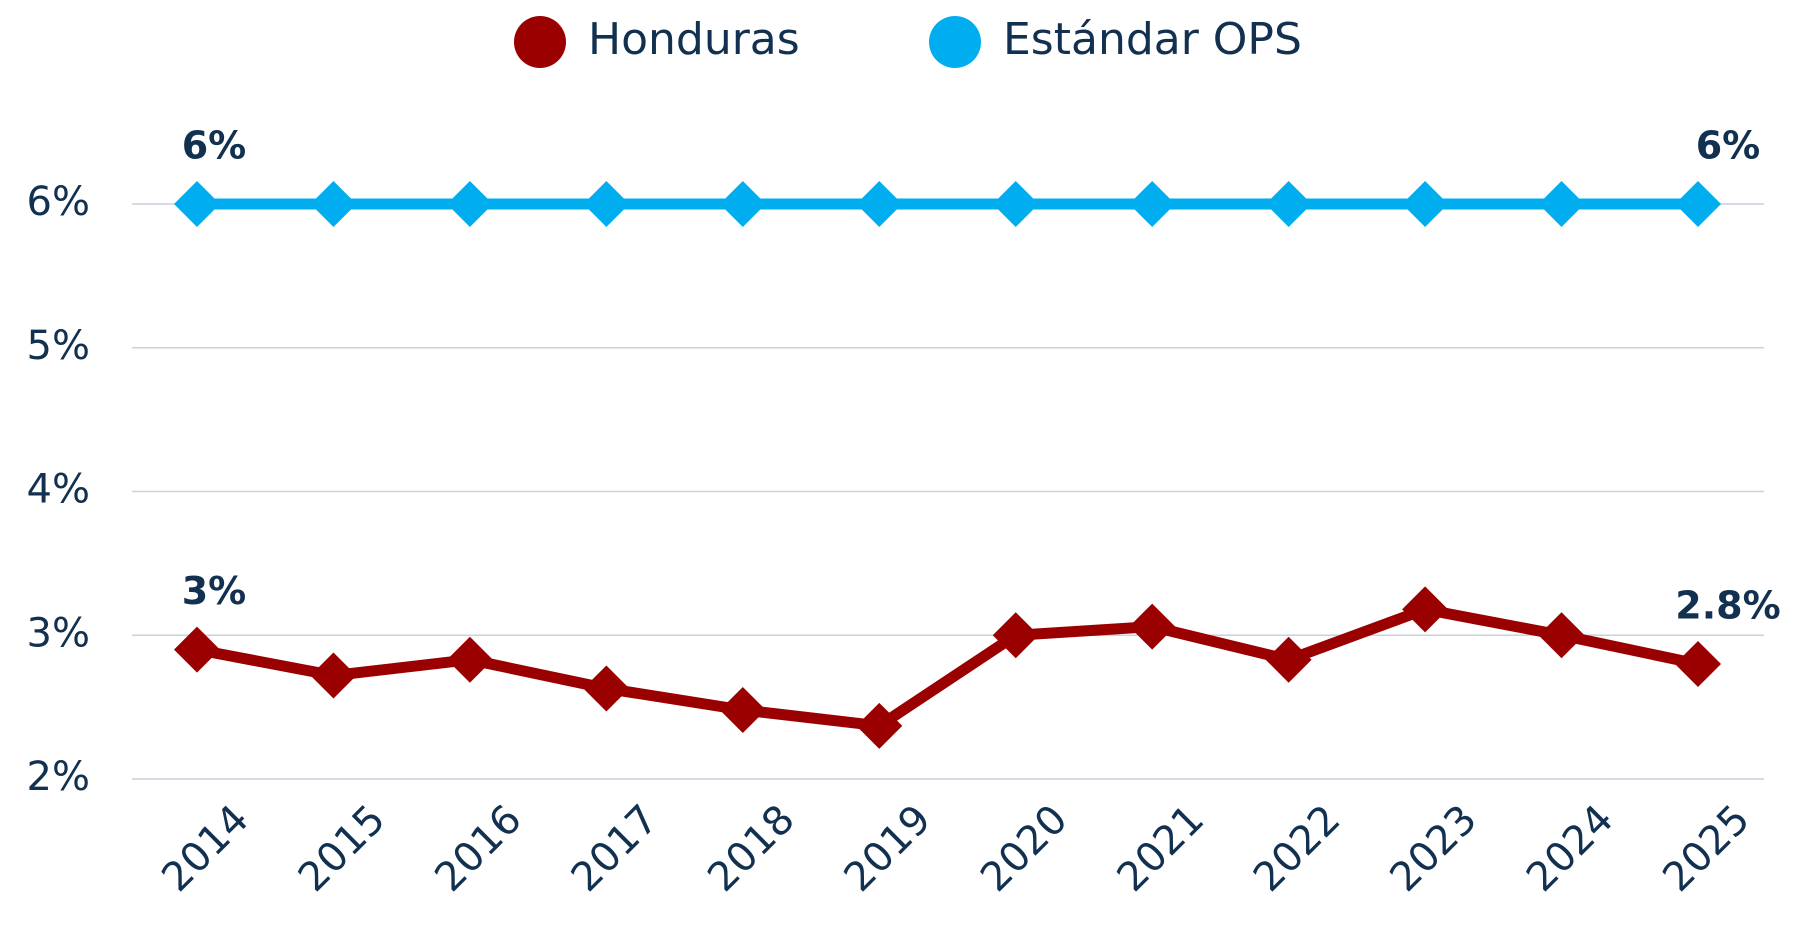  What do you see at coordinates (694, 39) in the screenshot?
I see `legend-label: Honduras` at bounding box center [694, 39].